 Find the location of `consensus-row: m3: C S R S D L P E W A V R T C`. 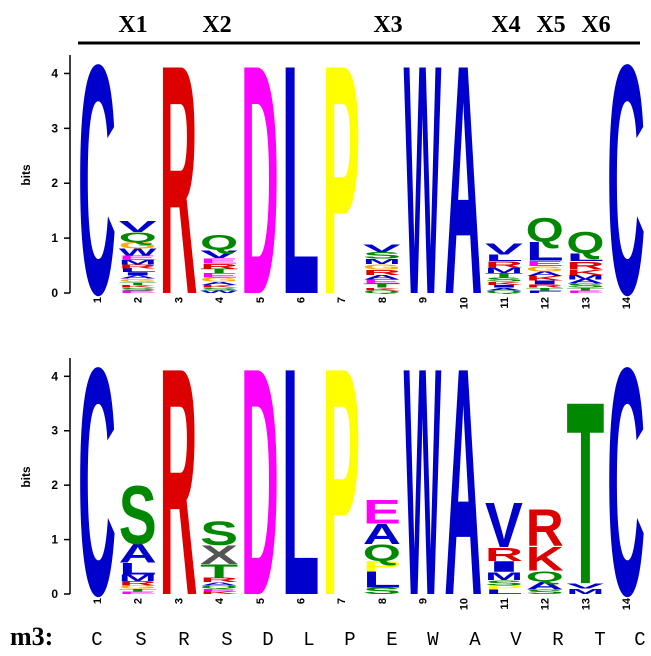

consensus-row: m3: C S R S D L P E W A V R T C is located at coordinates (325, 637).